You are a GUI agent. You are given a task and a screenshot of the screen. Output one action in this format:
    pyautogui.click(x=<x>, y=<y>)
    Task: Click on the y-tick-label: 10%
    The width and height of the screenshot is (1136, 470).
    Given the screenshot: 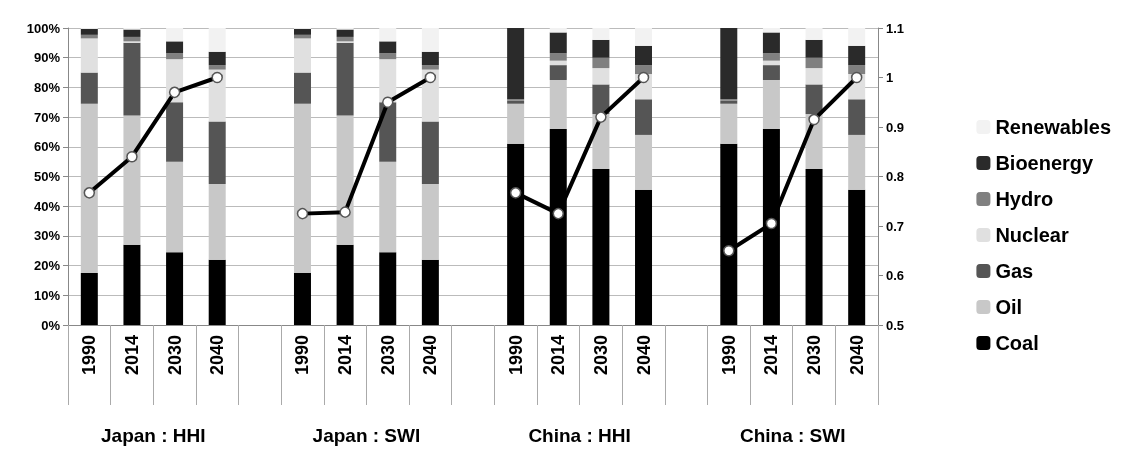 What is the action you would take?
    pyautogui.click(x=47, y=295)
    